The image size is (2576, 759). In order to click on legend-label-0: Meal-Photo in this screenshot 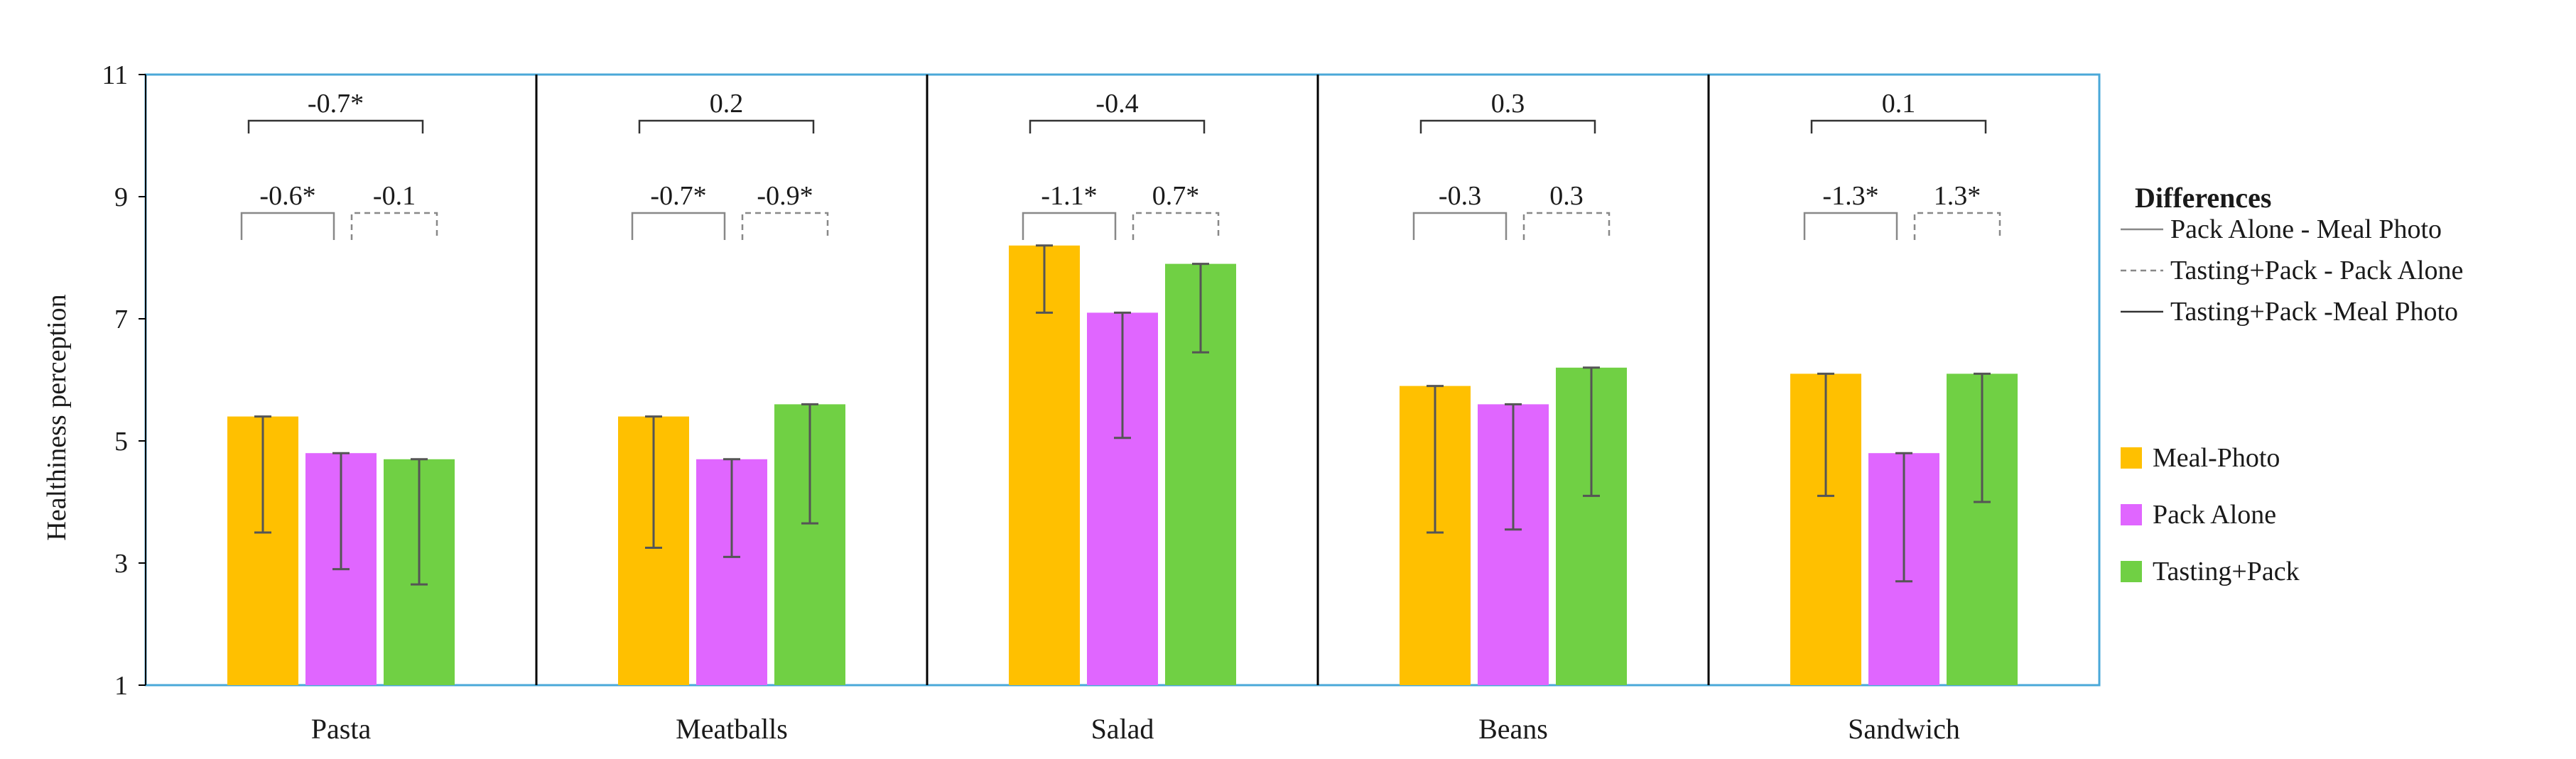, I will do `click(2216, 458)`.